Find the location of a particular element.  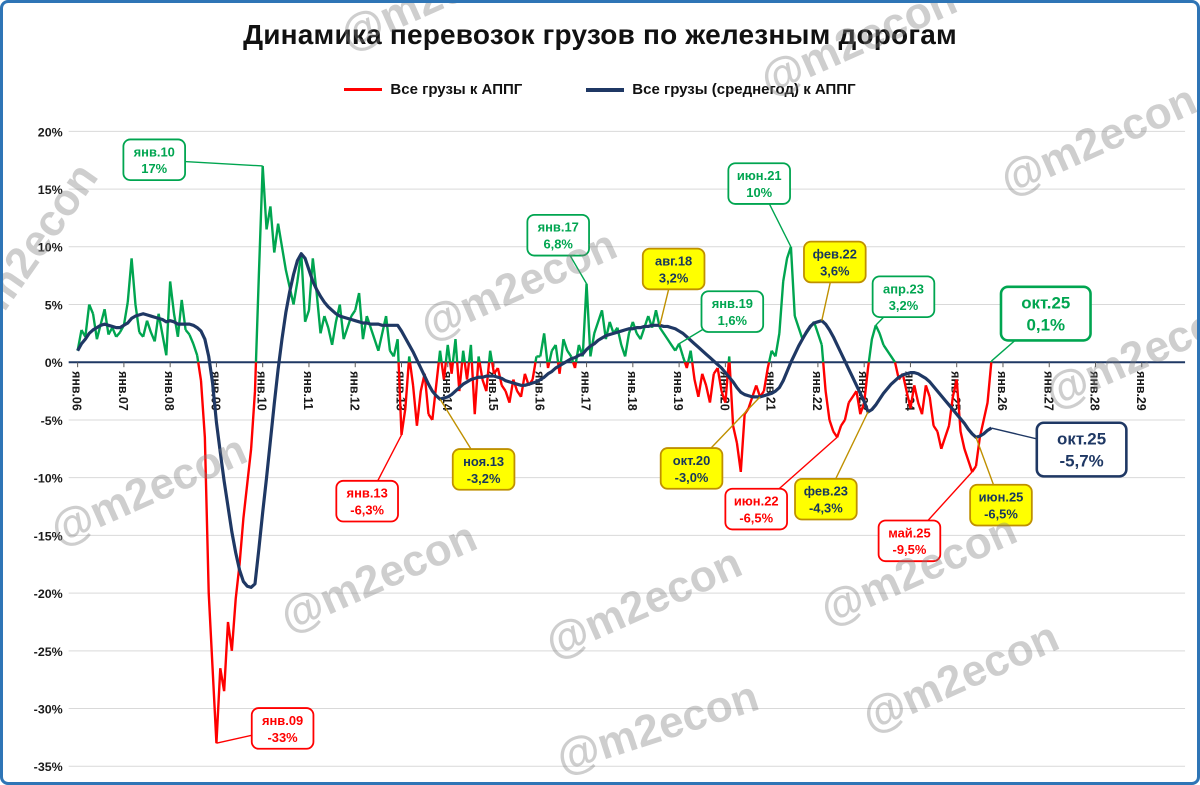

x-axis-label: янв.17 is located at coordinates (586, 391).